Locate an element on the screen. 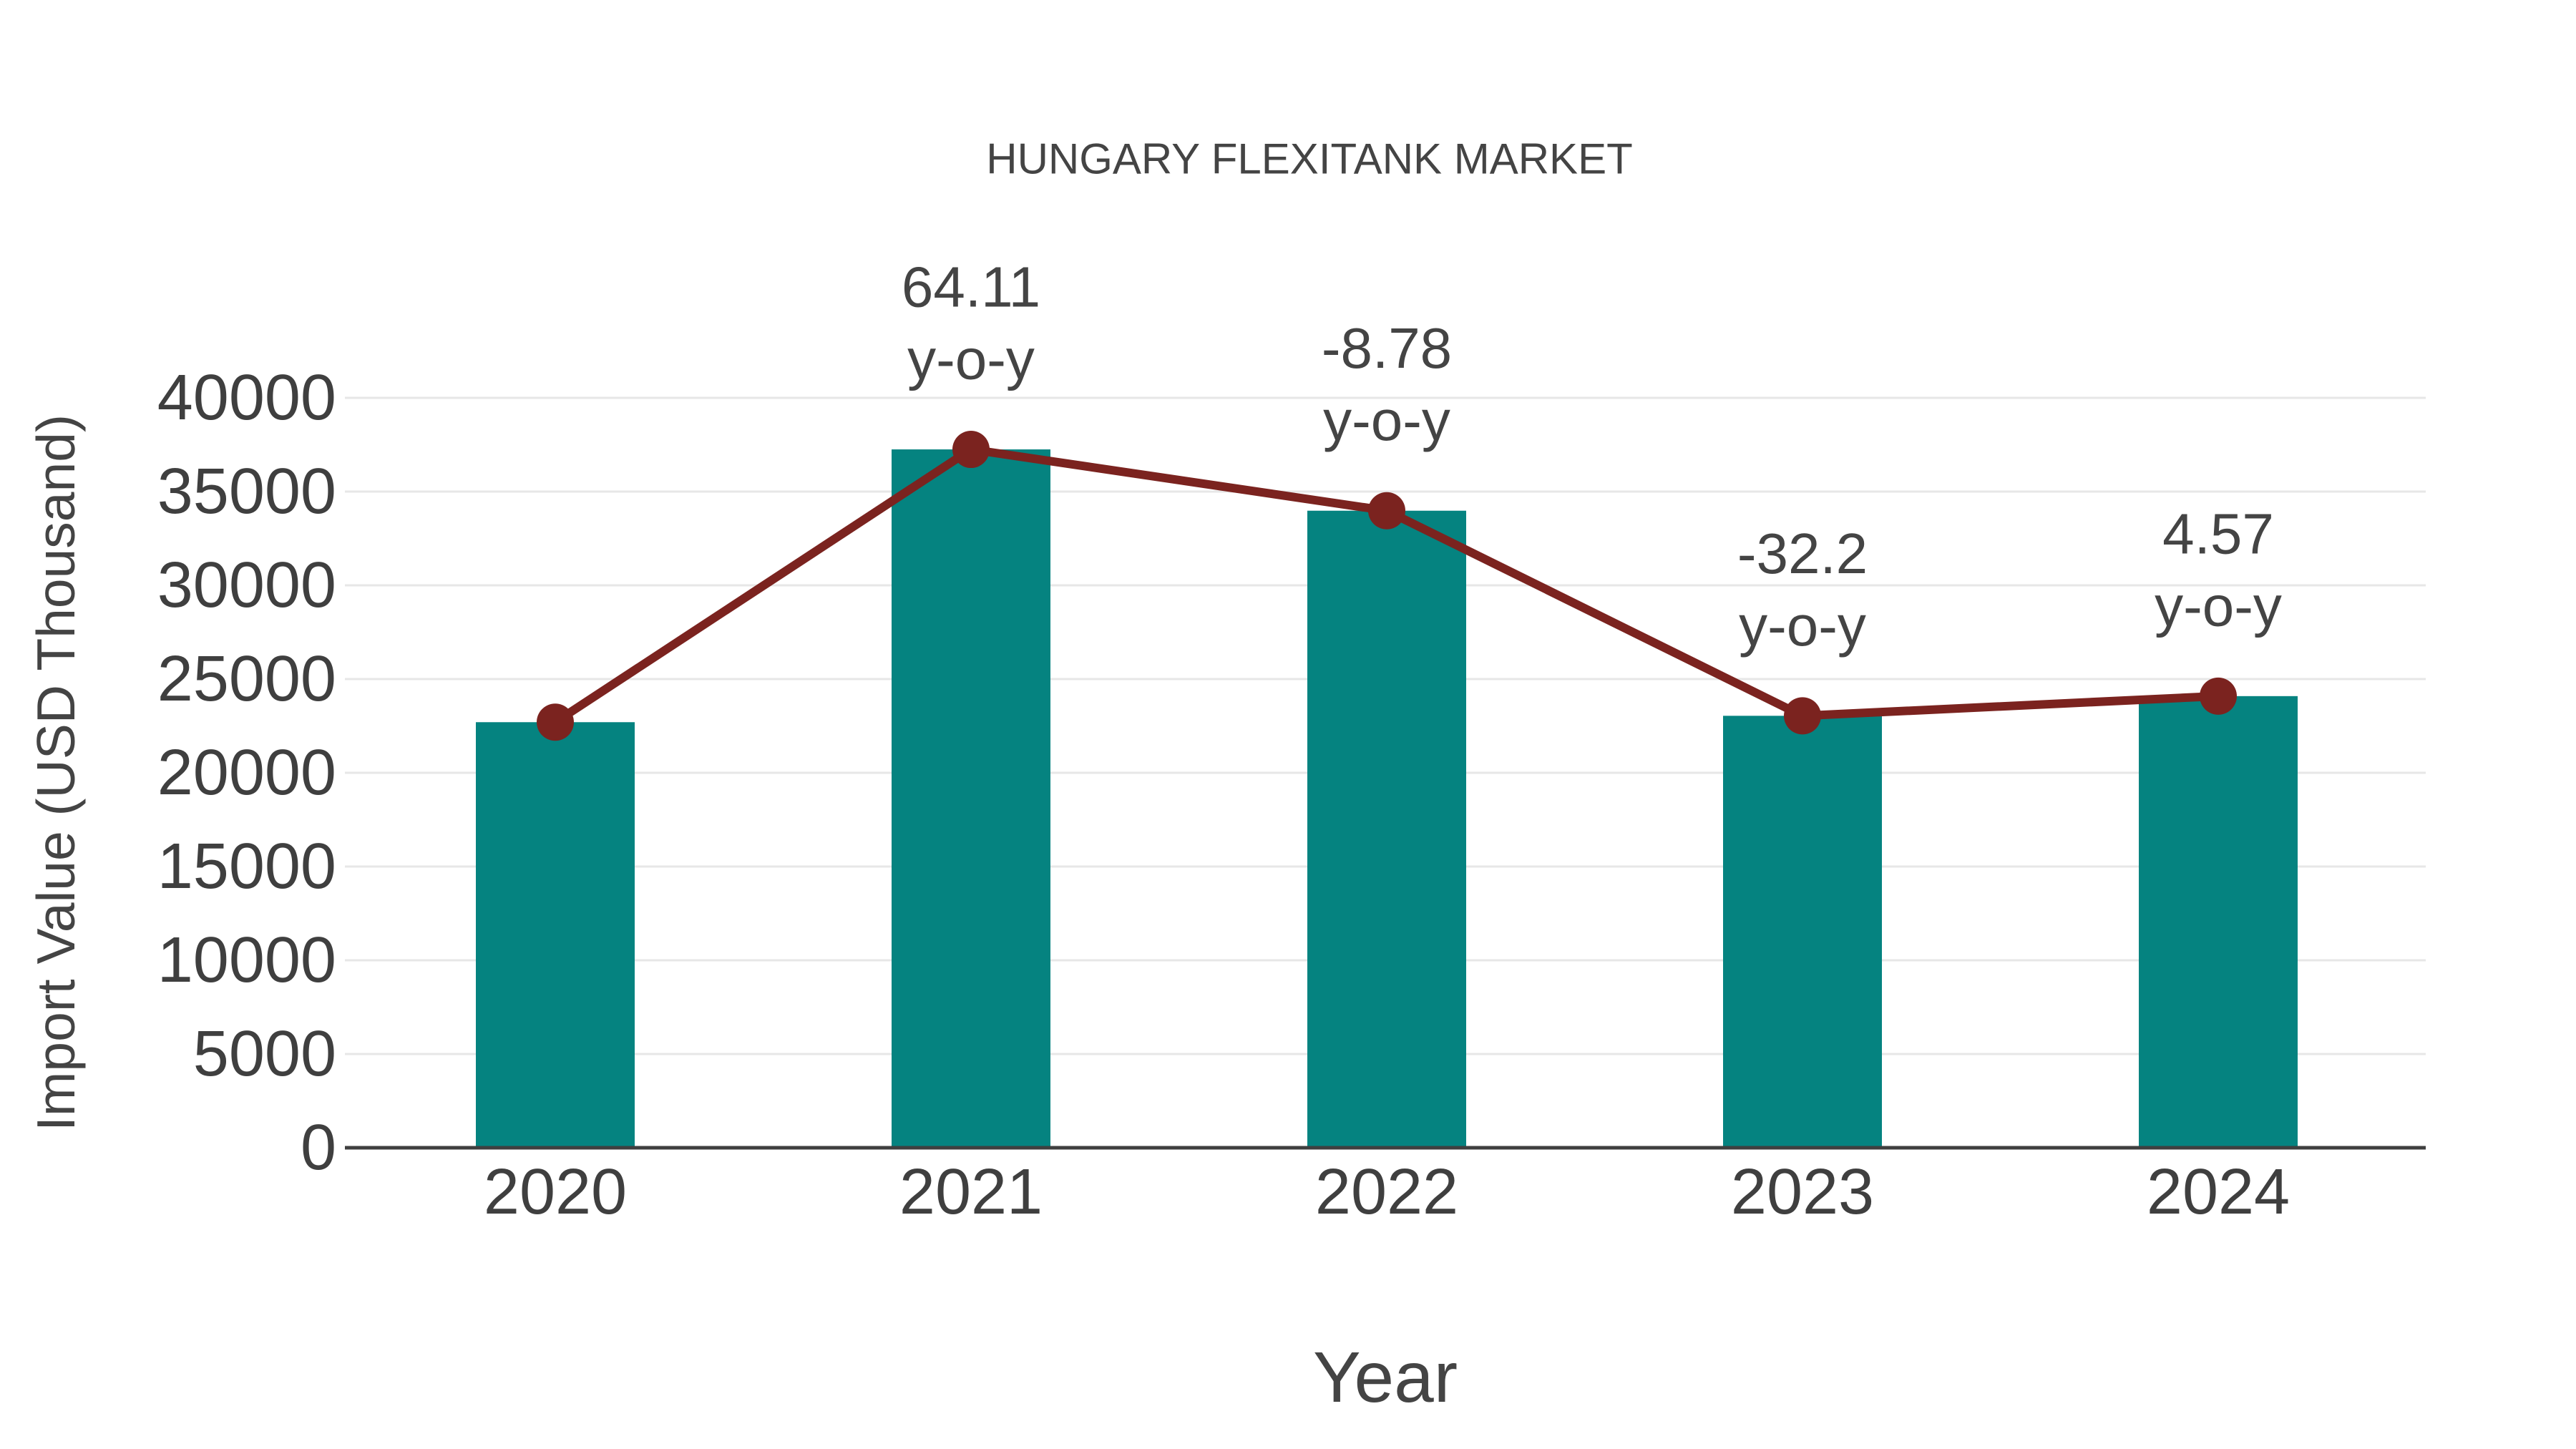 The image size is (2576, 1449). bar-2022 is located at coordinates (1386, 829).